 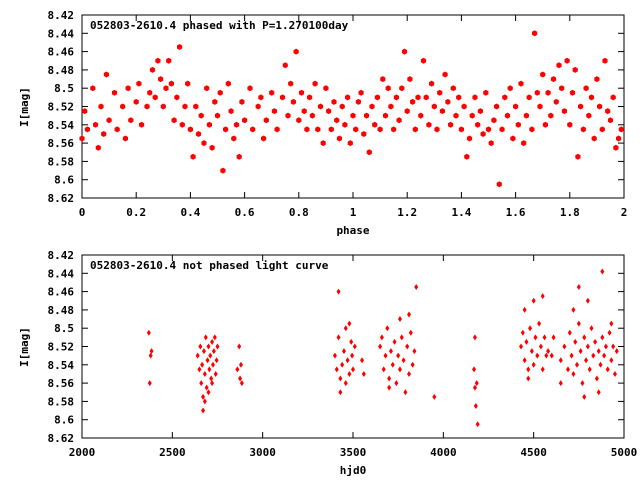 I want to click on x-tick-label: 5000, so click(x=624, y=452).